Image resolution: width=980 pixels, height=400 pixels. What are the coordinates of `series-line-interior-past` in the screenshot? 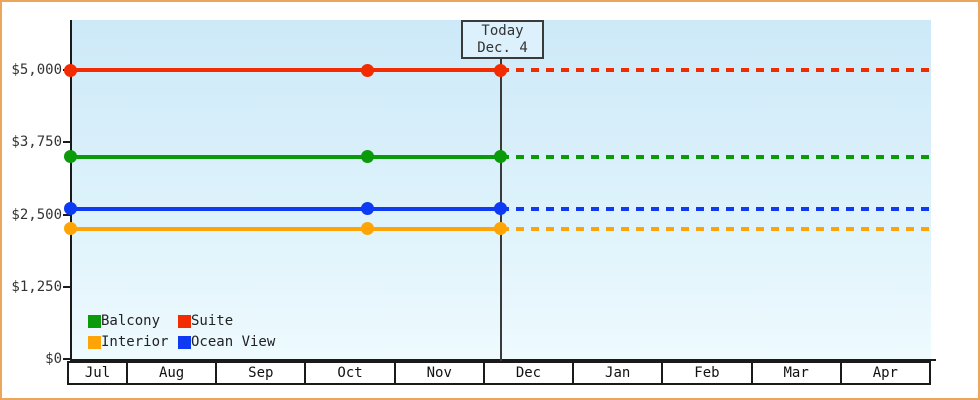 It's located at (285, 228).